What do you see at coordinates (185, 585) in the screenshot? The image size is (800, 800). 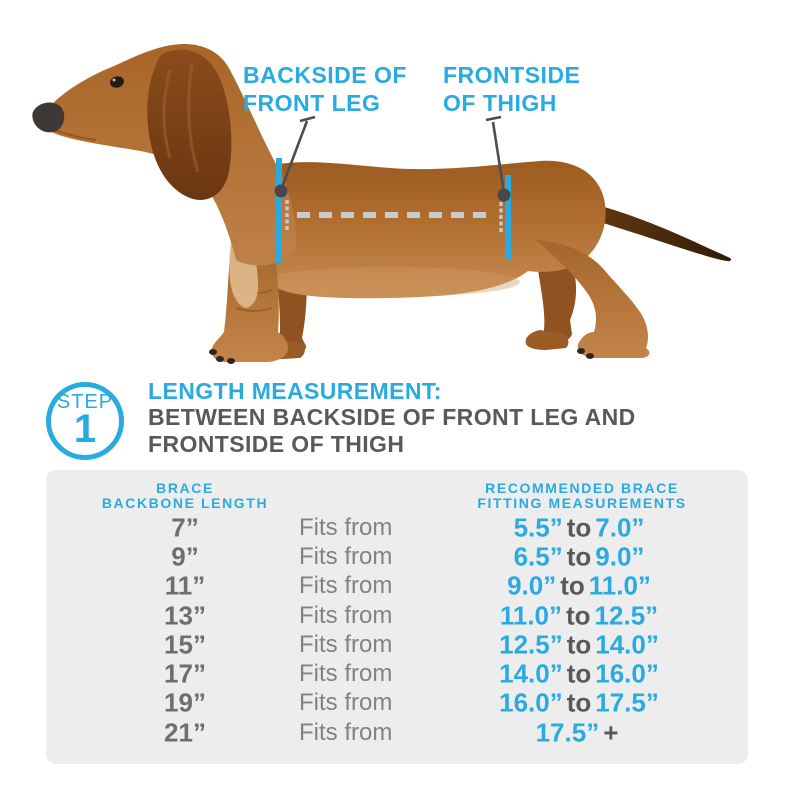 I see `brace-size-value: 11”` at bounding box center [185, 585].